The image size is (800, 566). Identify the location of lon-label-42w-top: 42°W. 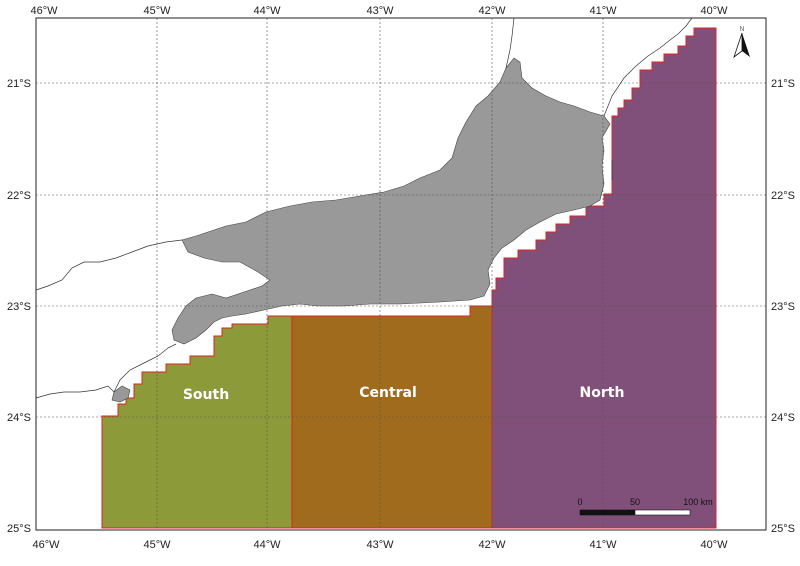
(492, 11).